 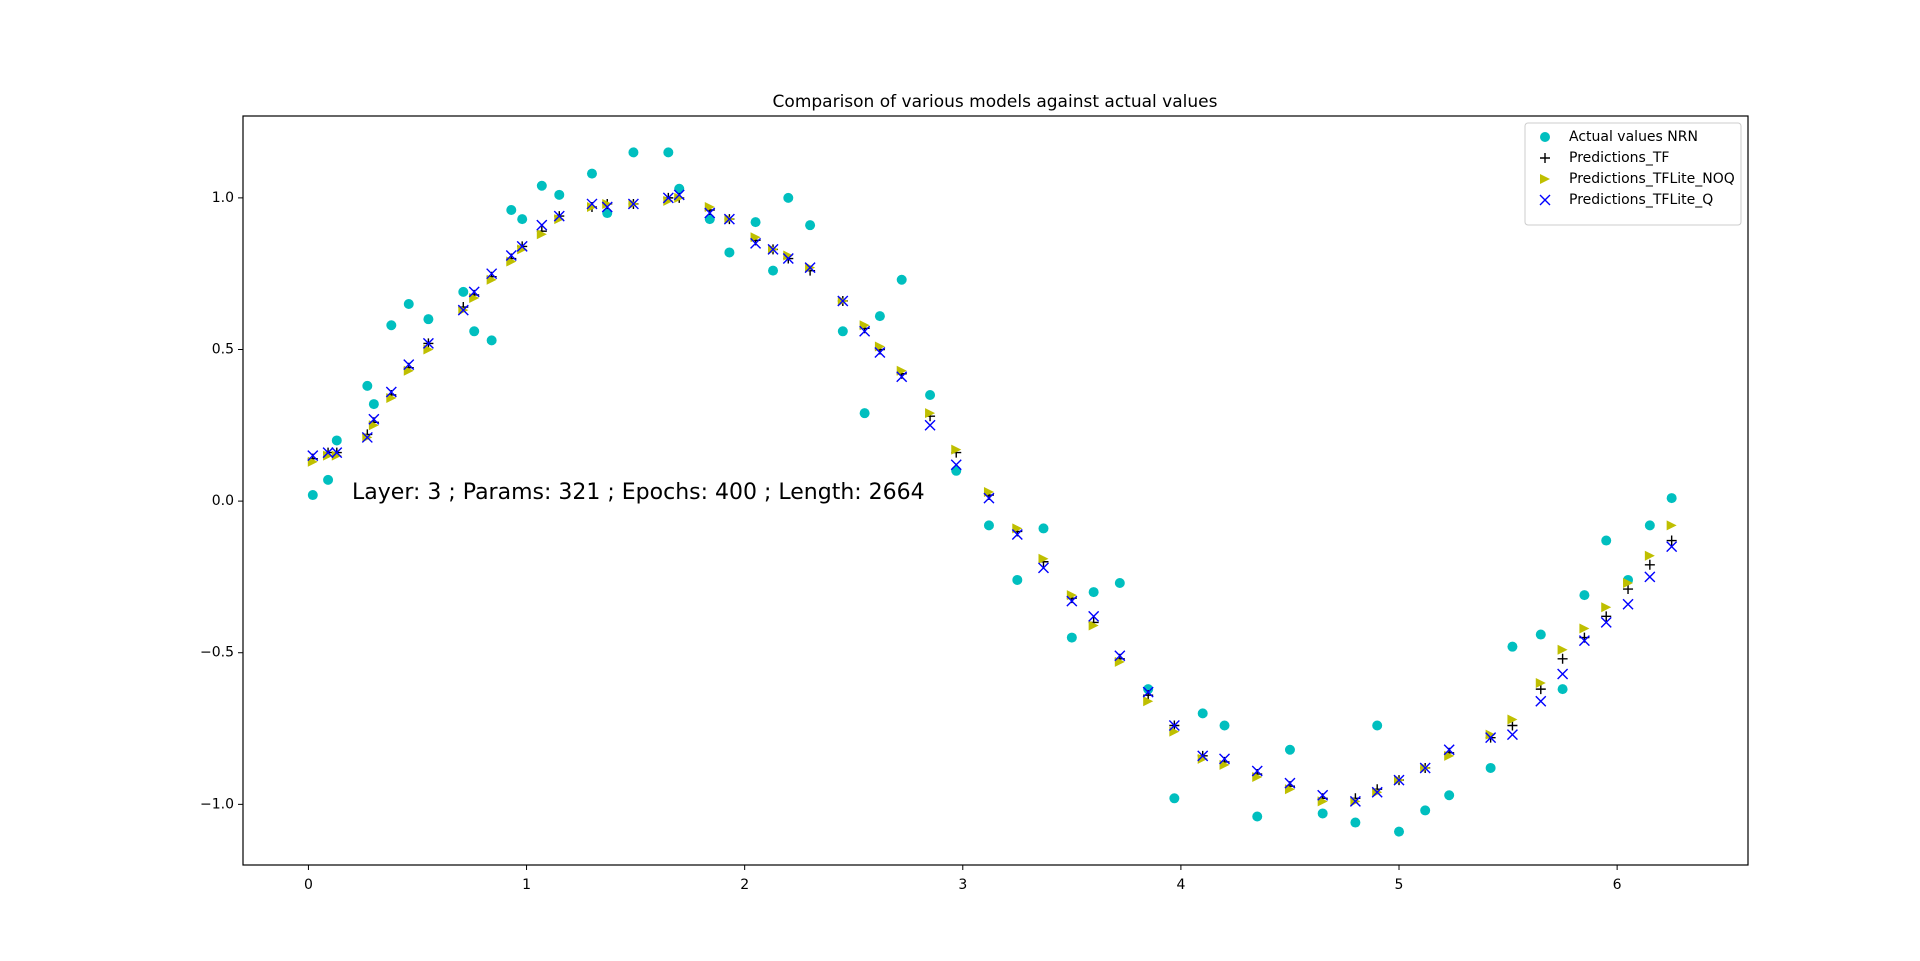 What do you see at coordinates (223, 349) in the screenshot?
I see `y-tick-label: 0.5` at bounding box center [223, 349].